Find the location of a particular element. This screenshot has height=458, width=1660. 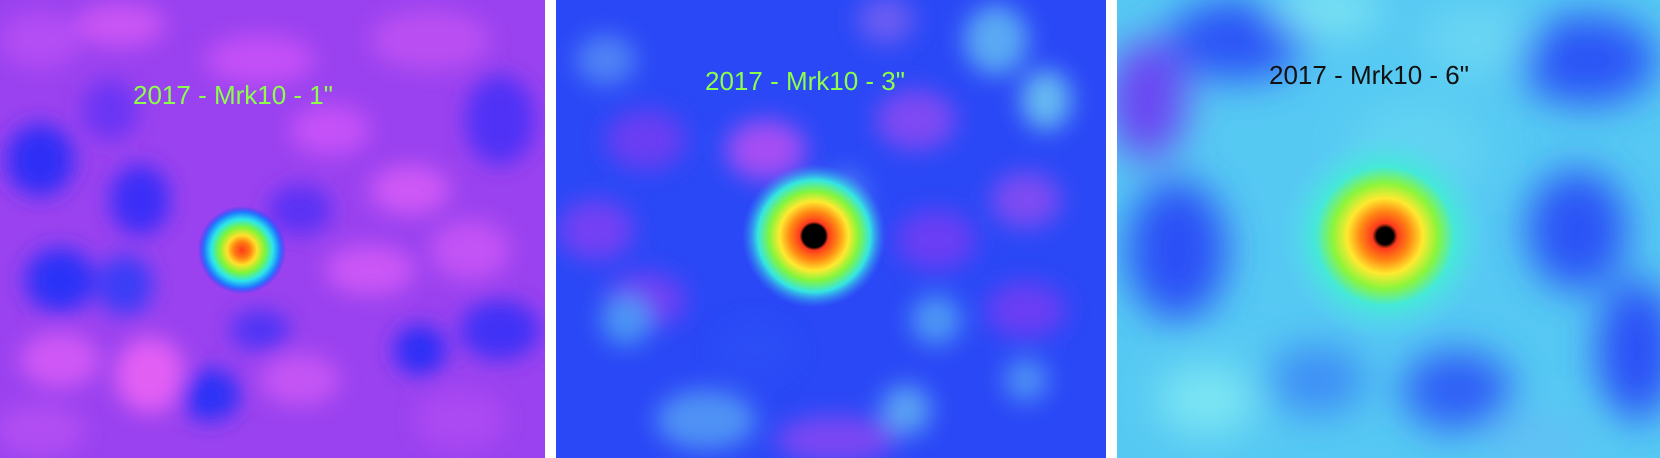

panel-1-label: 2017 - Mrk10 - 1" is located at coordinates (233, 95).